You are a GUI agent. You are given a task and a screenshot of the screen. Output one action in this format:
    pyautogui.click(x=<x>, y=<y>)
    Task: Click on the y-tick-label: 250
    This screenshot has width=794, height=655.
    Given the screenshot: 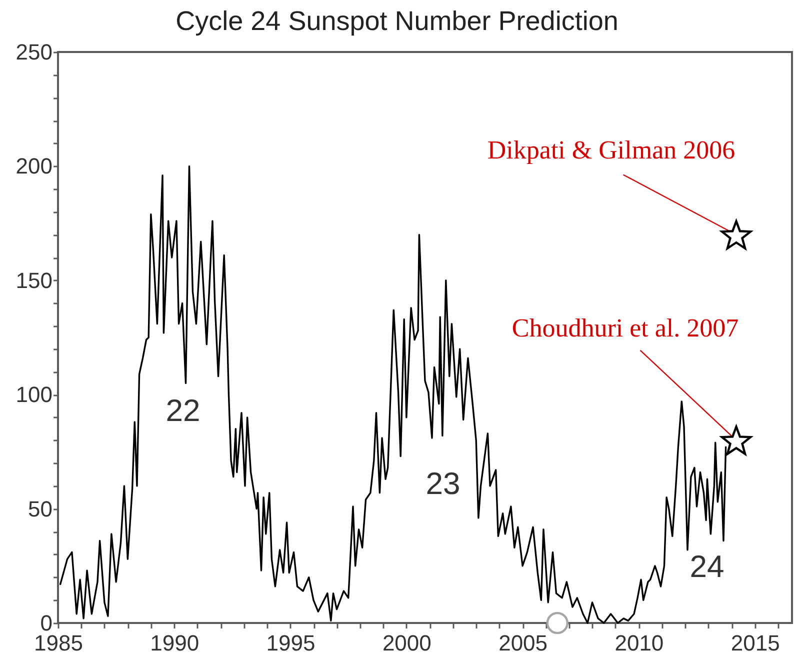 What is the action you would take?
    pyautogui.click(x=34, y=52)
    